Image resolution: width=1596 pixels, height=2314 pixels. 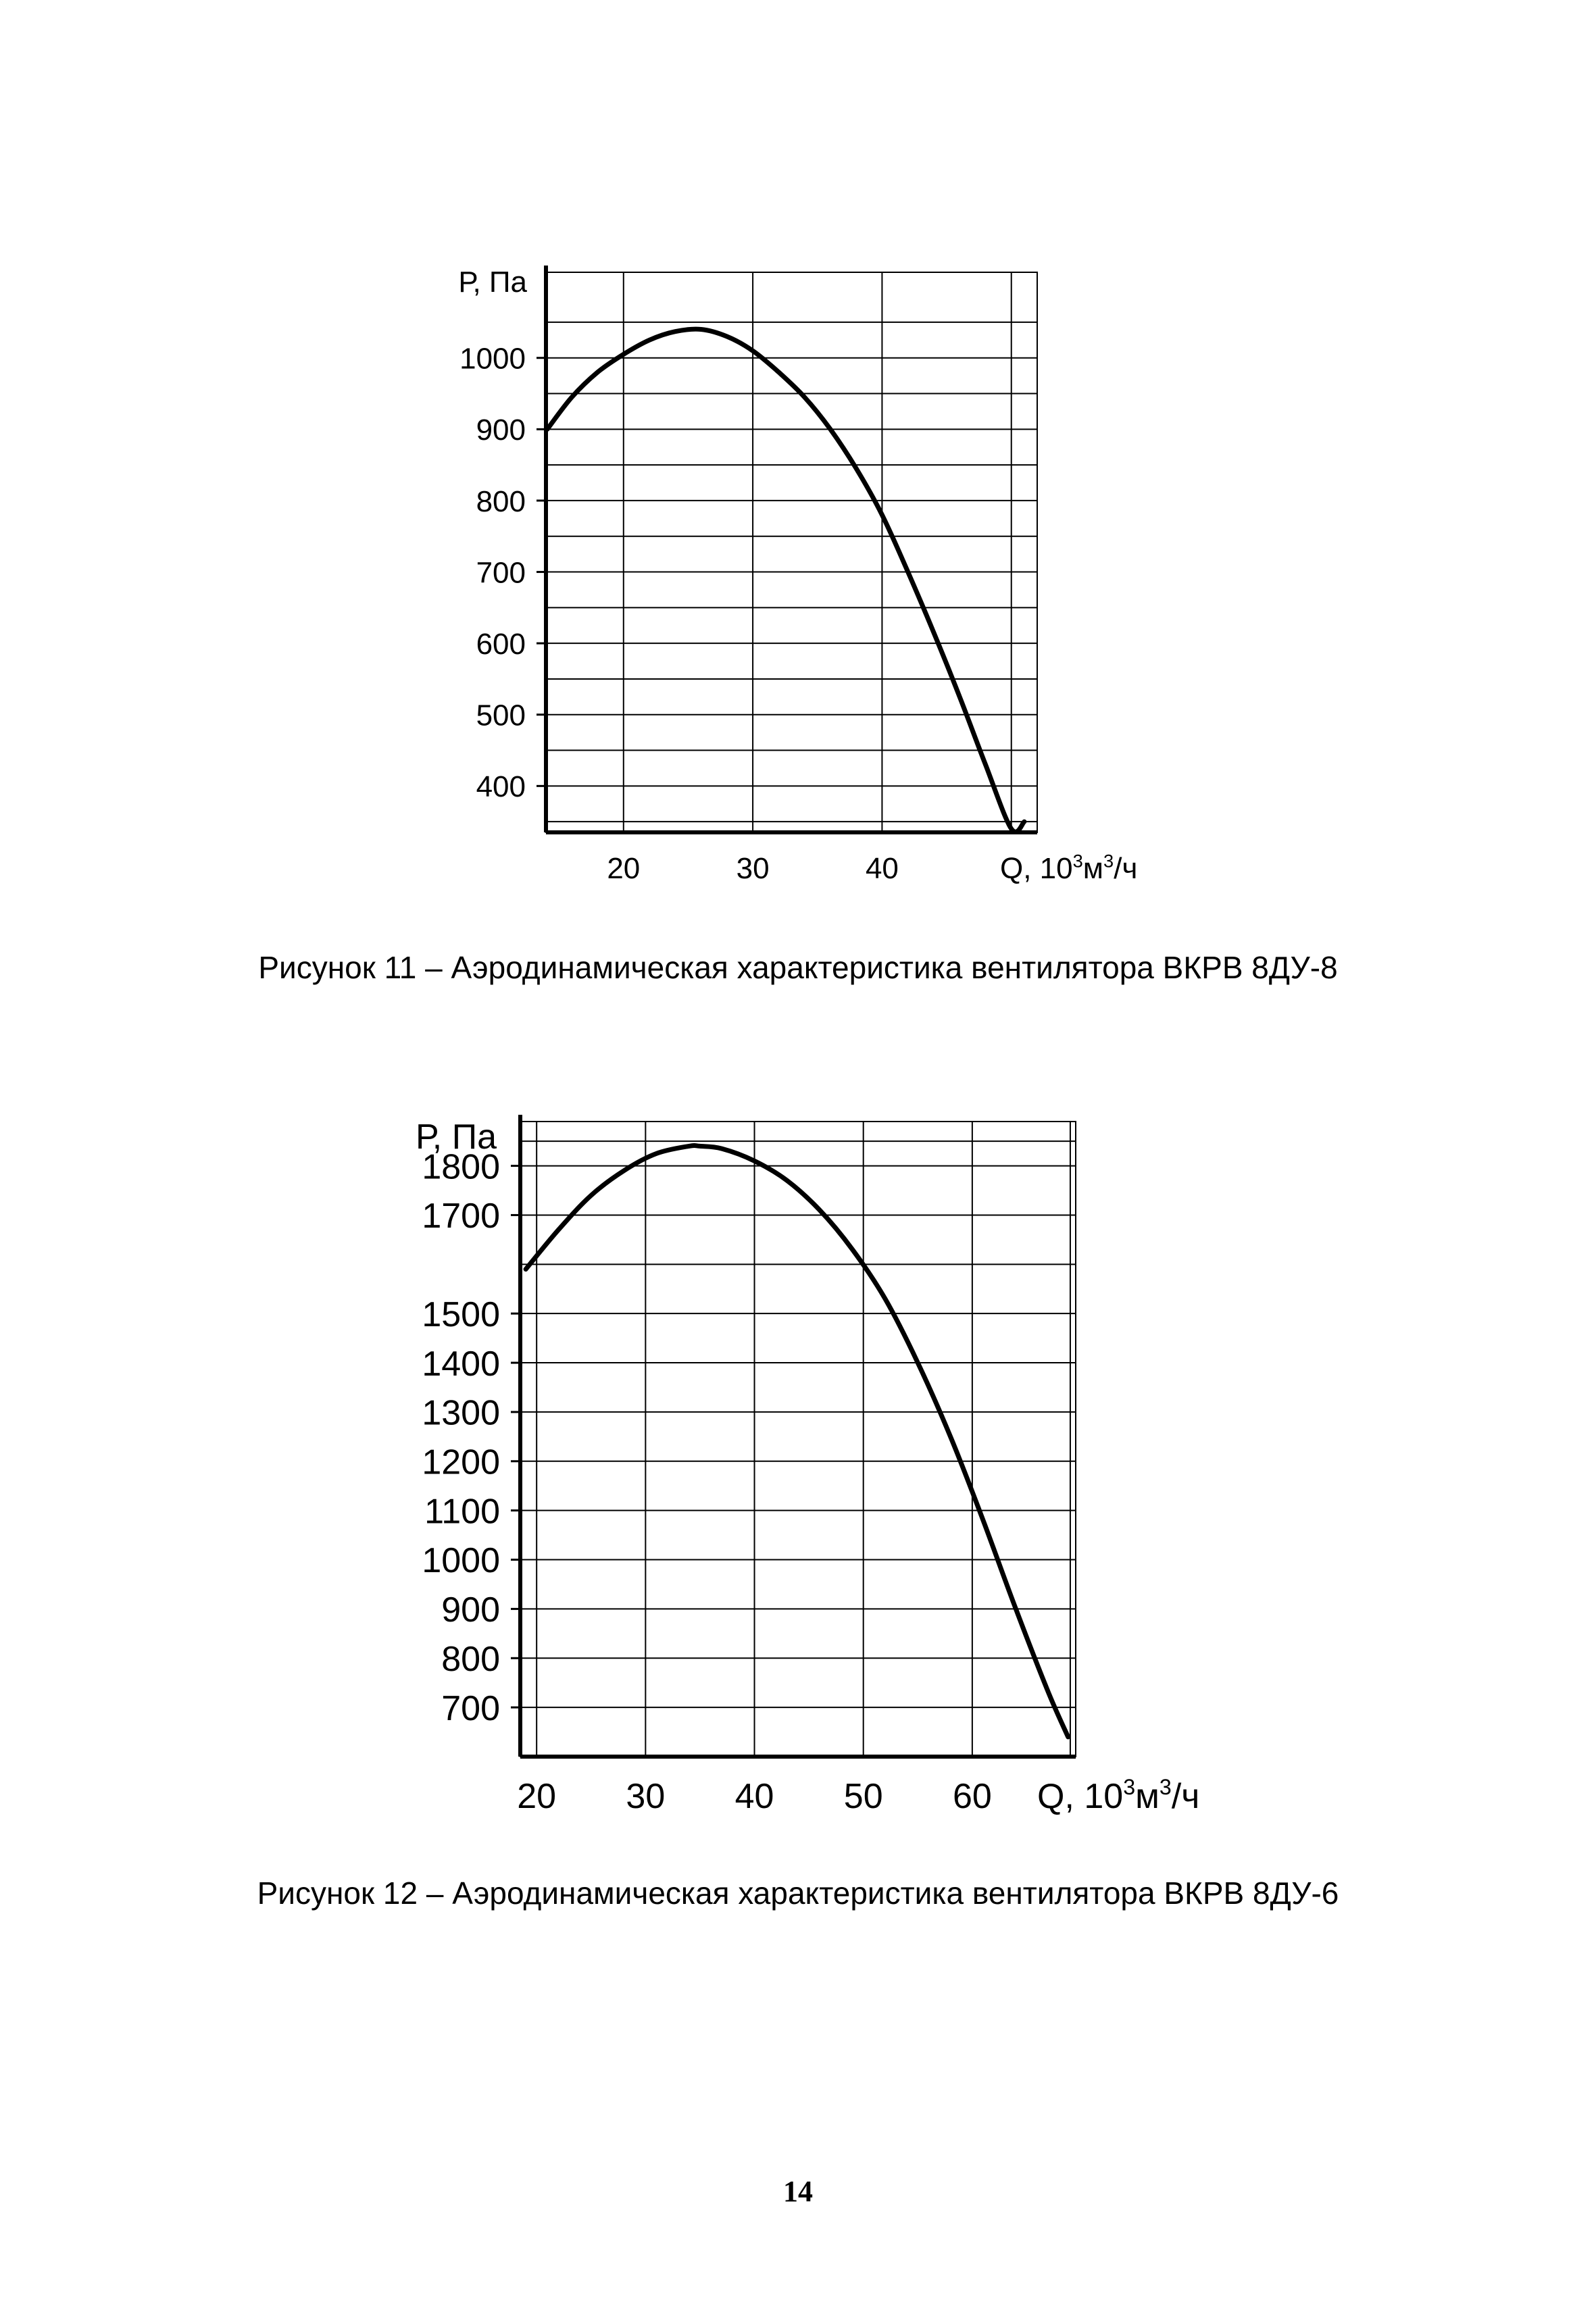 I want to click on y-tick-label: 1400, so click(x=461, y=1364).